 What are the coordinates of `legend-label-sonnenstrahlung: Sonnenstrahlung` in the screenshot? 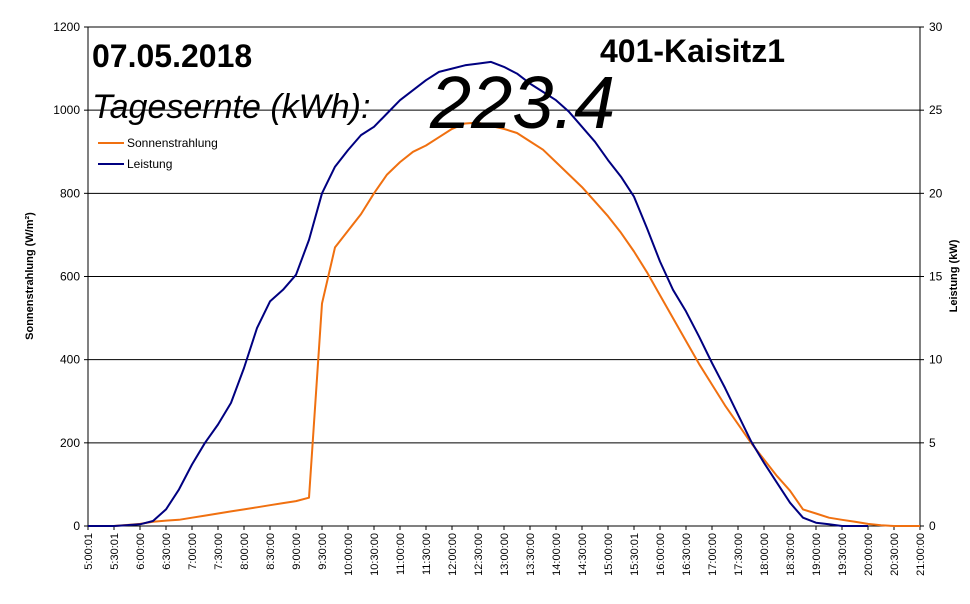 It's located at (172, 143).